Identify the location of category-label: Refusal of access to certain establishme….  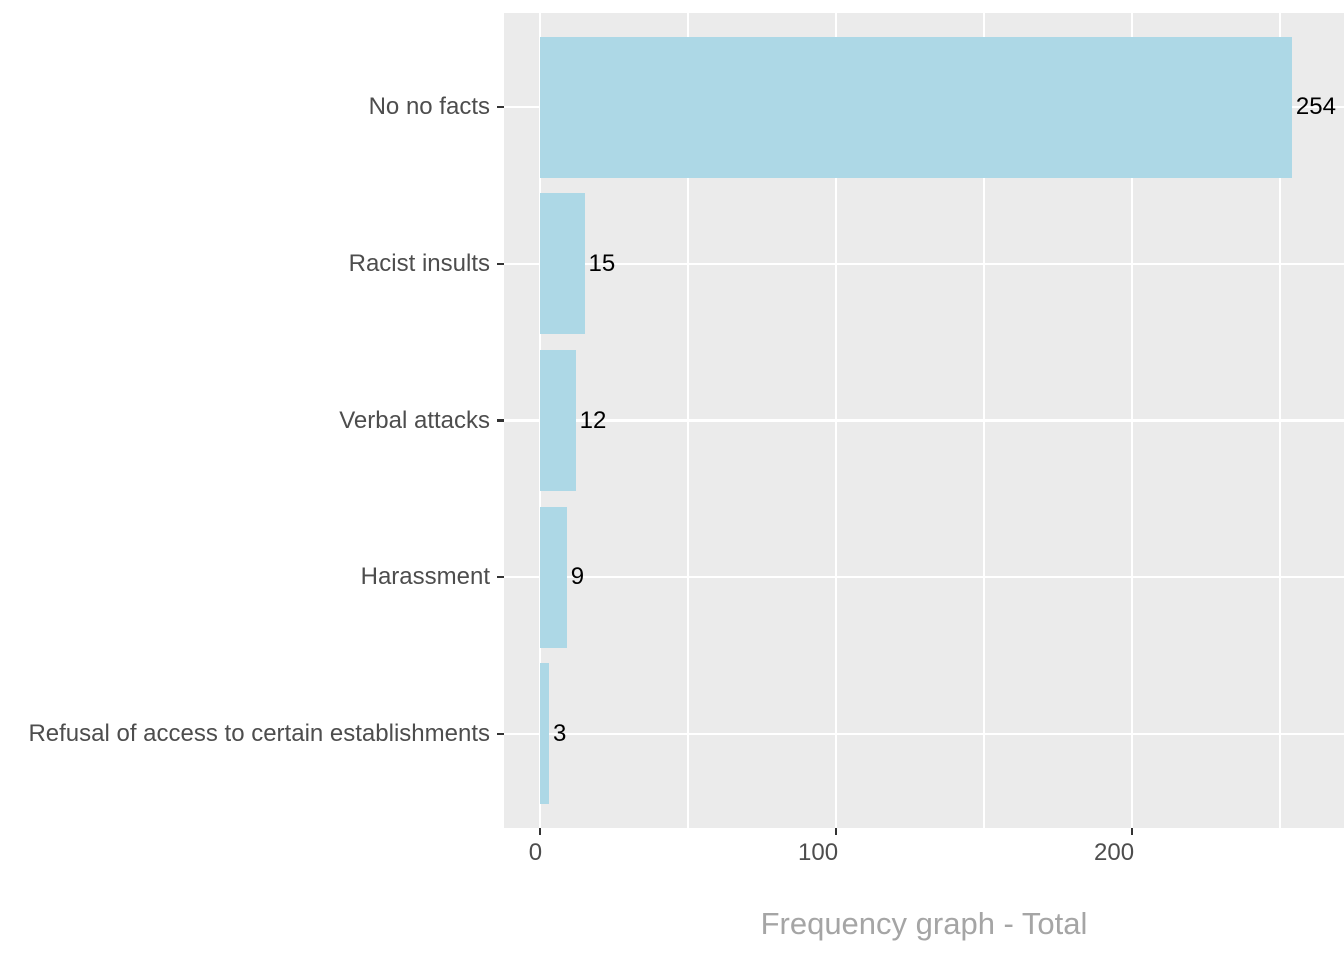
(259, 733).